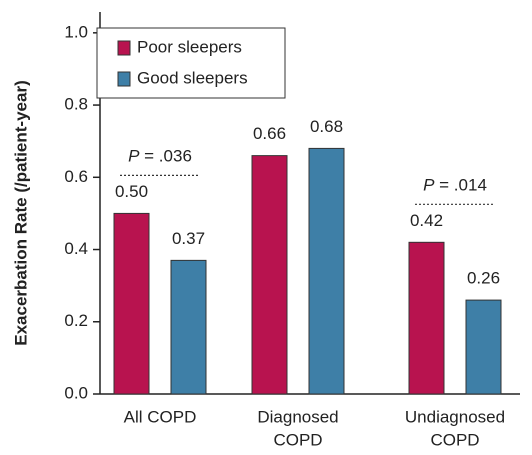 The width and height of the screenshot is (532, 455). I want to click on annotation-part: = .014, so click(460, 185).